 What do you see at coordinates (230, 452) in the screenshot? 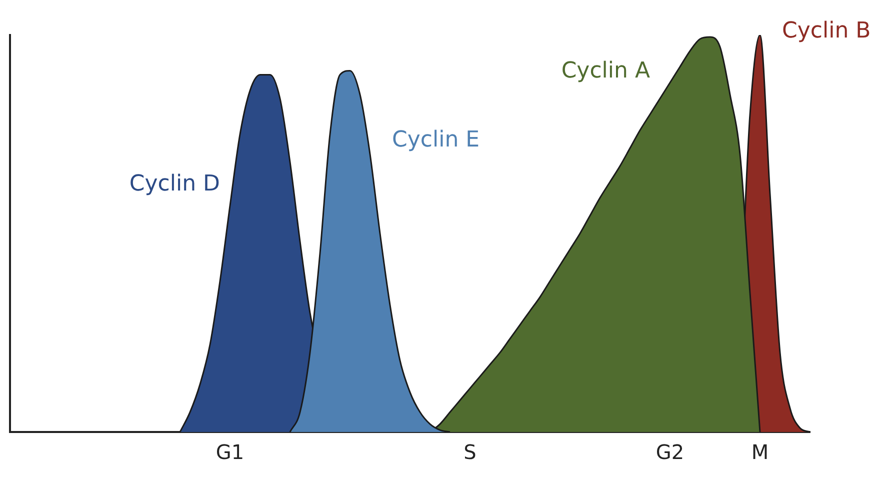
I see `x-tick-label: G1` at bounding box center [230, 452].